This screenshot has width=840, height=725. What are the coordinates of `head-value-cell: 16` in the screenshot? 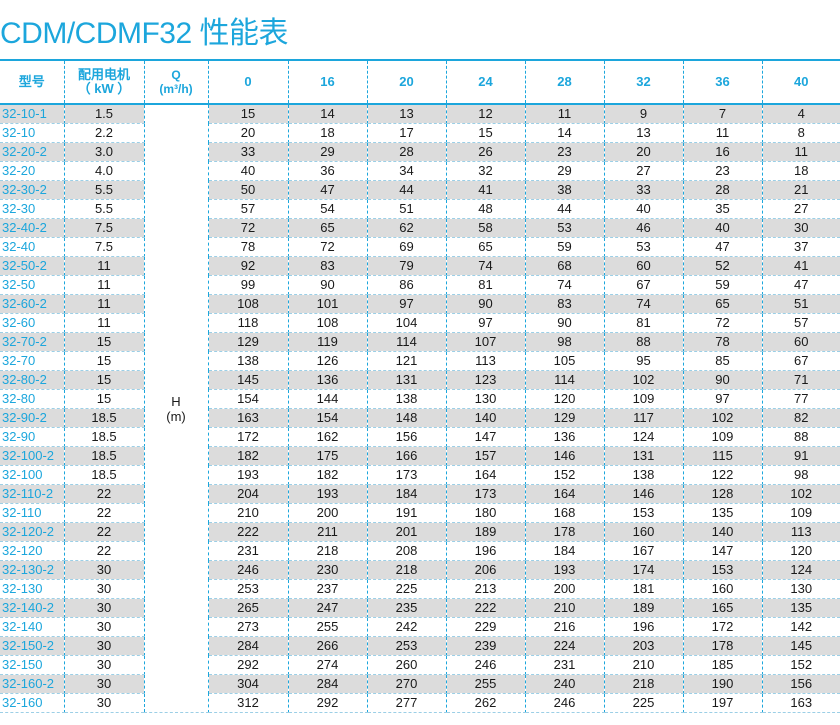 It's located at (723, 152).